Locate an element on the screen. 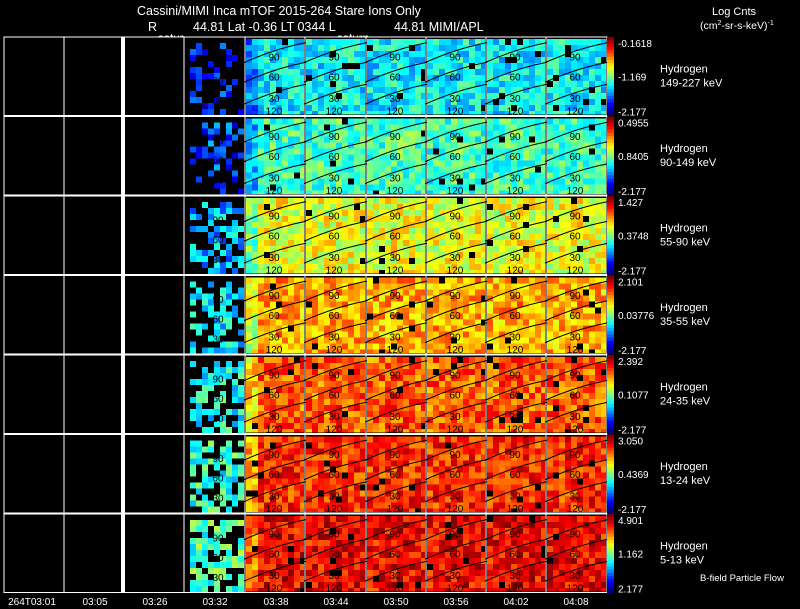 The image size is (800, 609). subtitle-center: 44.81 Lat -0.36 LT 0344 L is located at coordinates (264, 27).